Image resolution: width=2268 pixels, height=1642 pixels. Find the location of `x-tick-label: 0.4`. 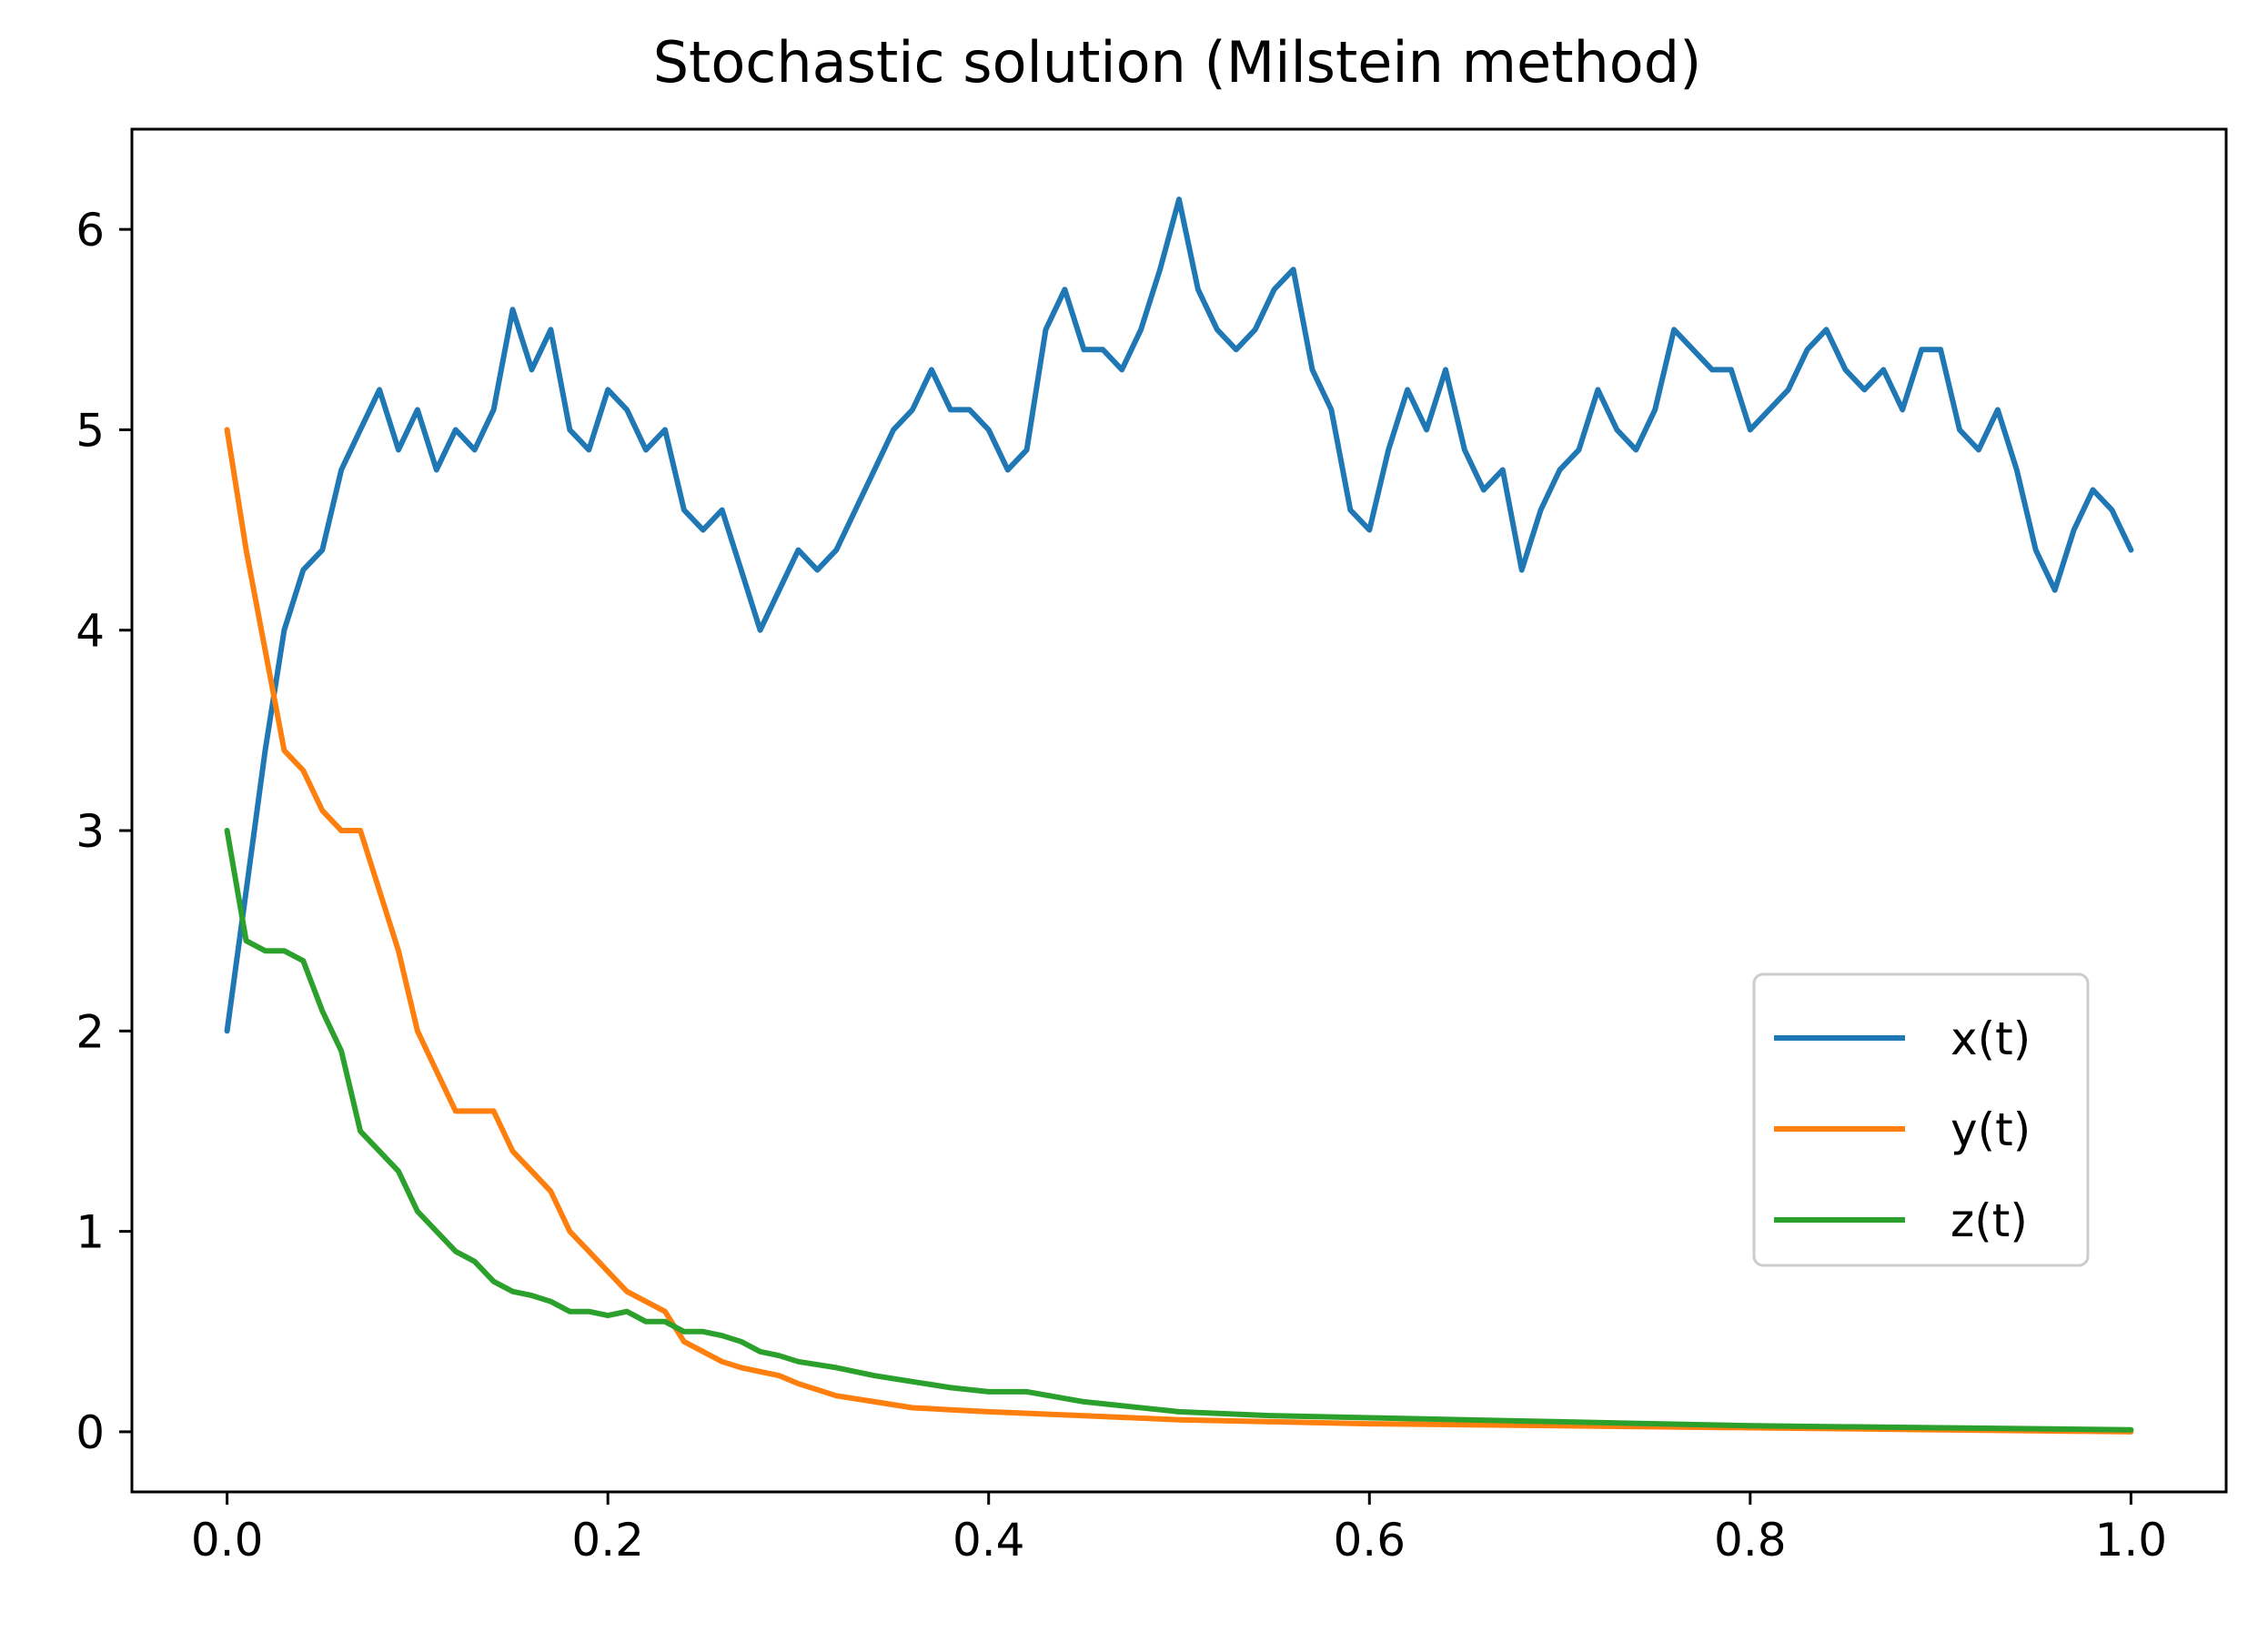

x-tick-label: 0.4 is located at coordinates (989, 1540).